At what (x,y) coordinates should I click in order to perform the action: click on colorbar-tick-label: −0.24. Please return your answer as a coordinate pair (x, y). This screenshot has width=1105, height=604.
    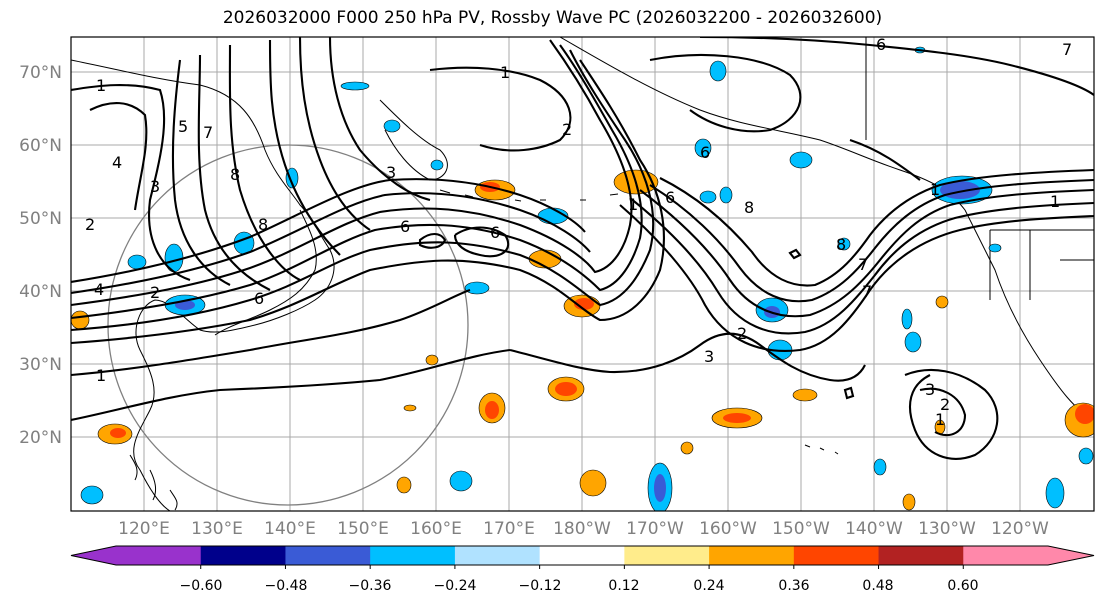
    Looking at the image, I should click on (455, 586).